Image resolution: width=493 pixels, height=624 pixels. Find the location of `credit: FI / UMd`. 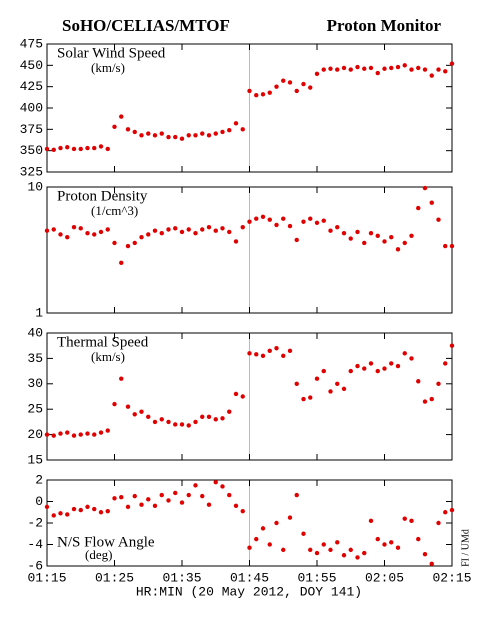

credit: FI / UMd is located at coordinates (465, 548).